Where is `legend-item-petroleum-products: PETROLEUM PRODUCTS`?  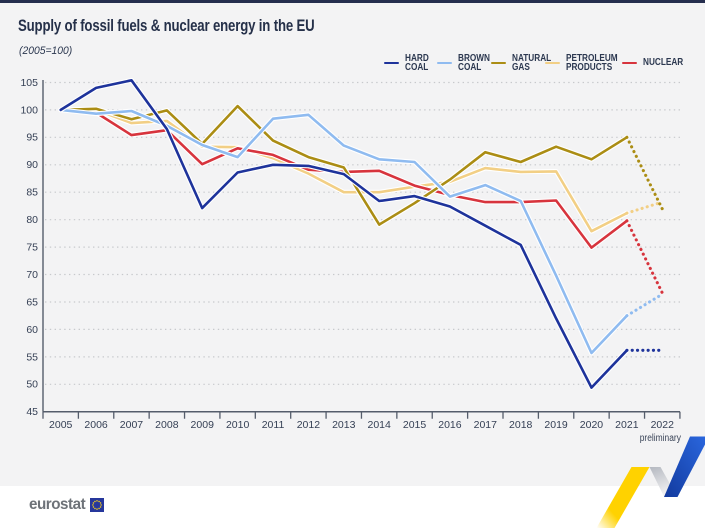
legend-item-petroleum-products: PETROLEUM PRODUCTS is located at coordinates (586, 63).